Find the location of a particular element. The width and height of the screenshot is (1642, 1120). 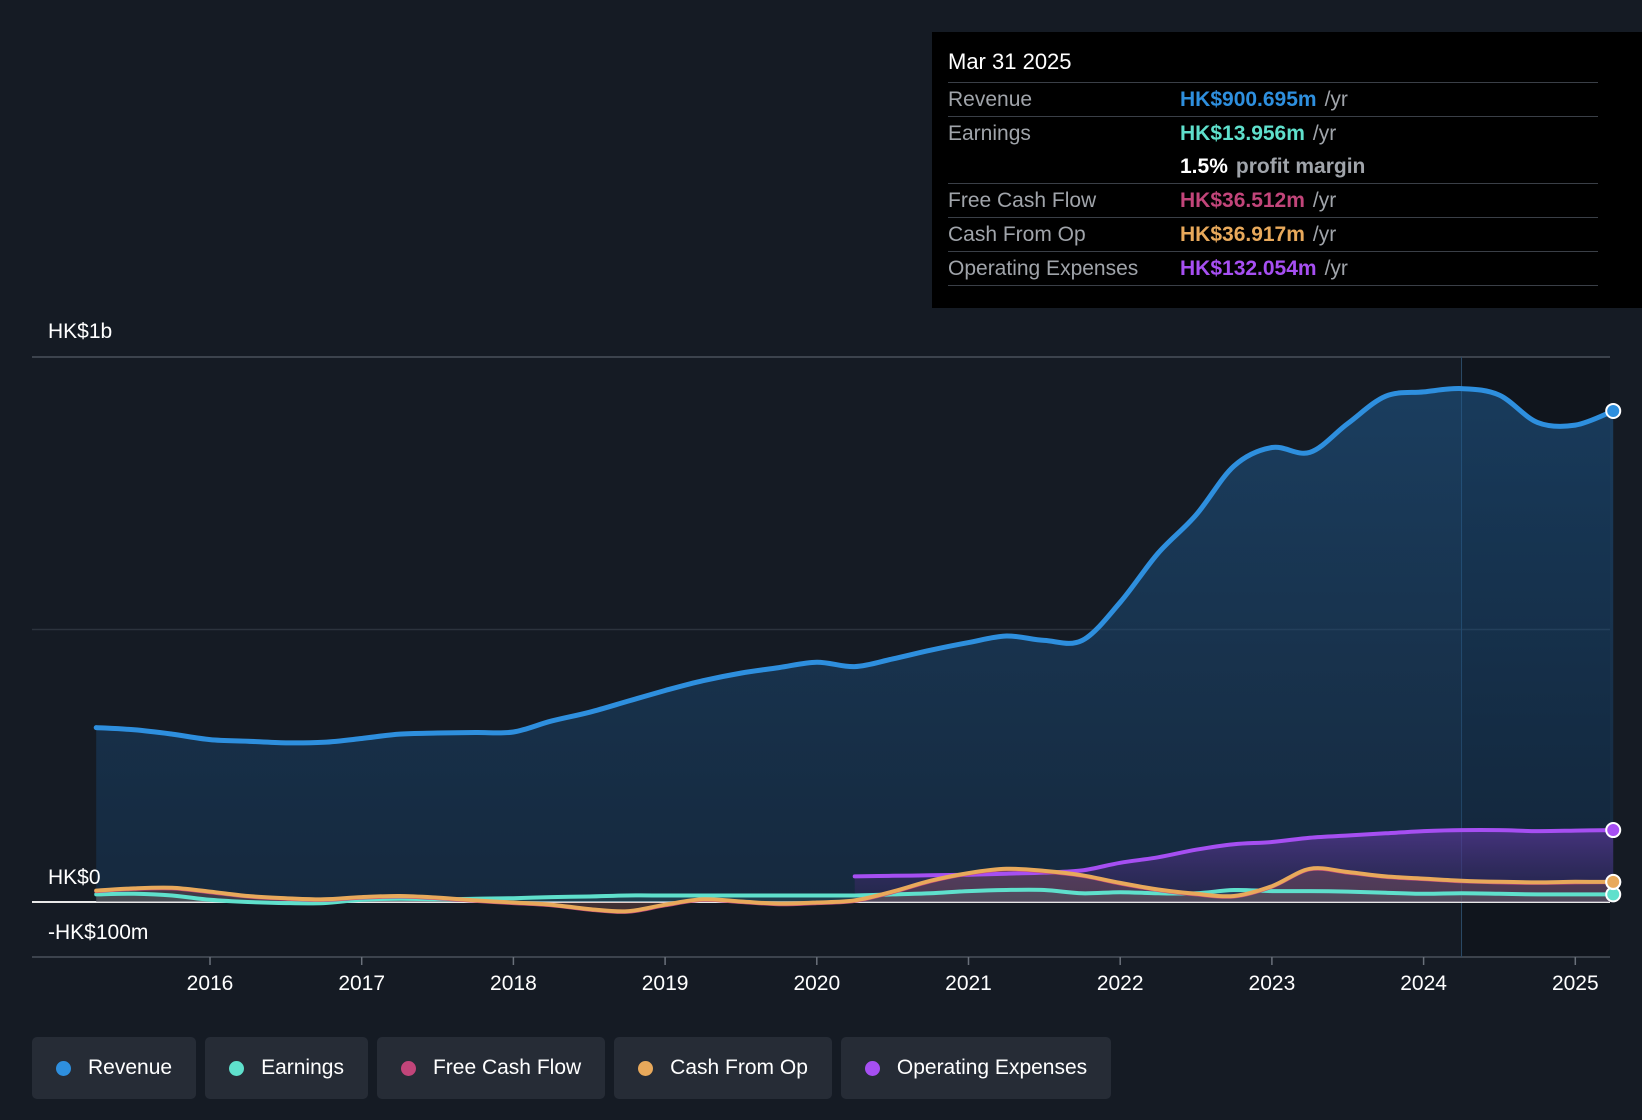

legend-label-operating-expenses: Operating Expenses is located at coordinates (992, 1067).